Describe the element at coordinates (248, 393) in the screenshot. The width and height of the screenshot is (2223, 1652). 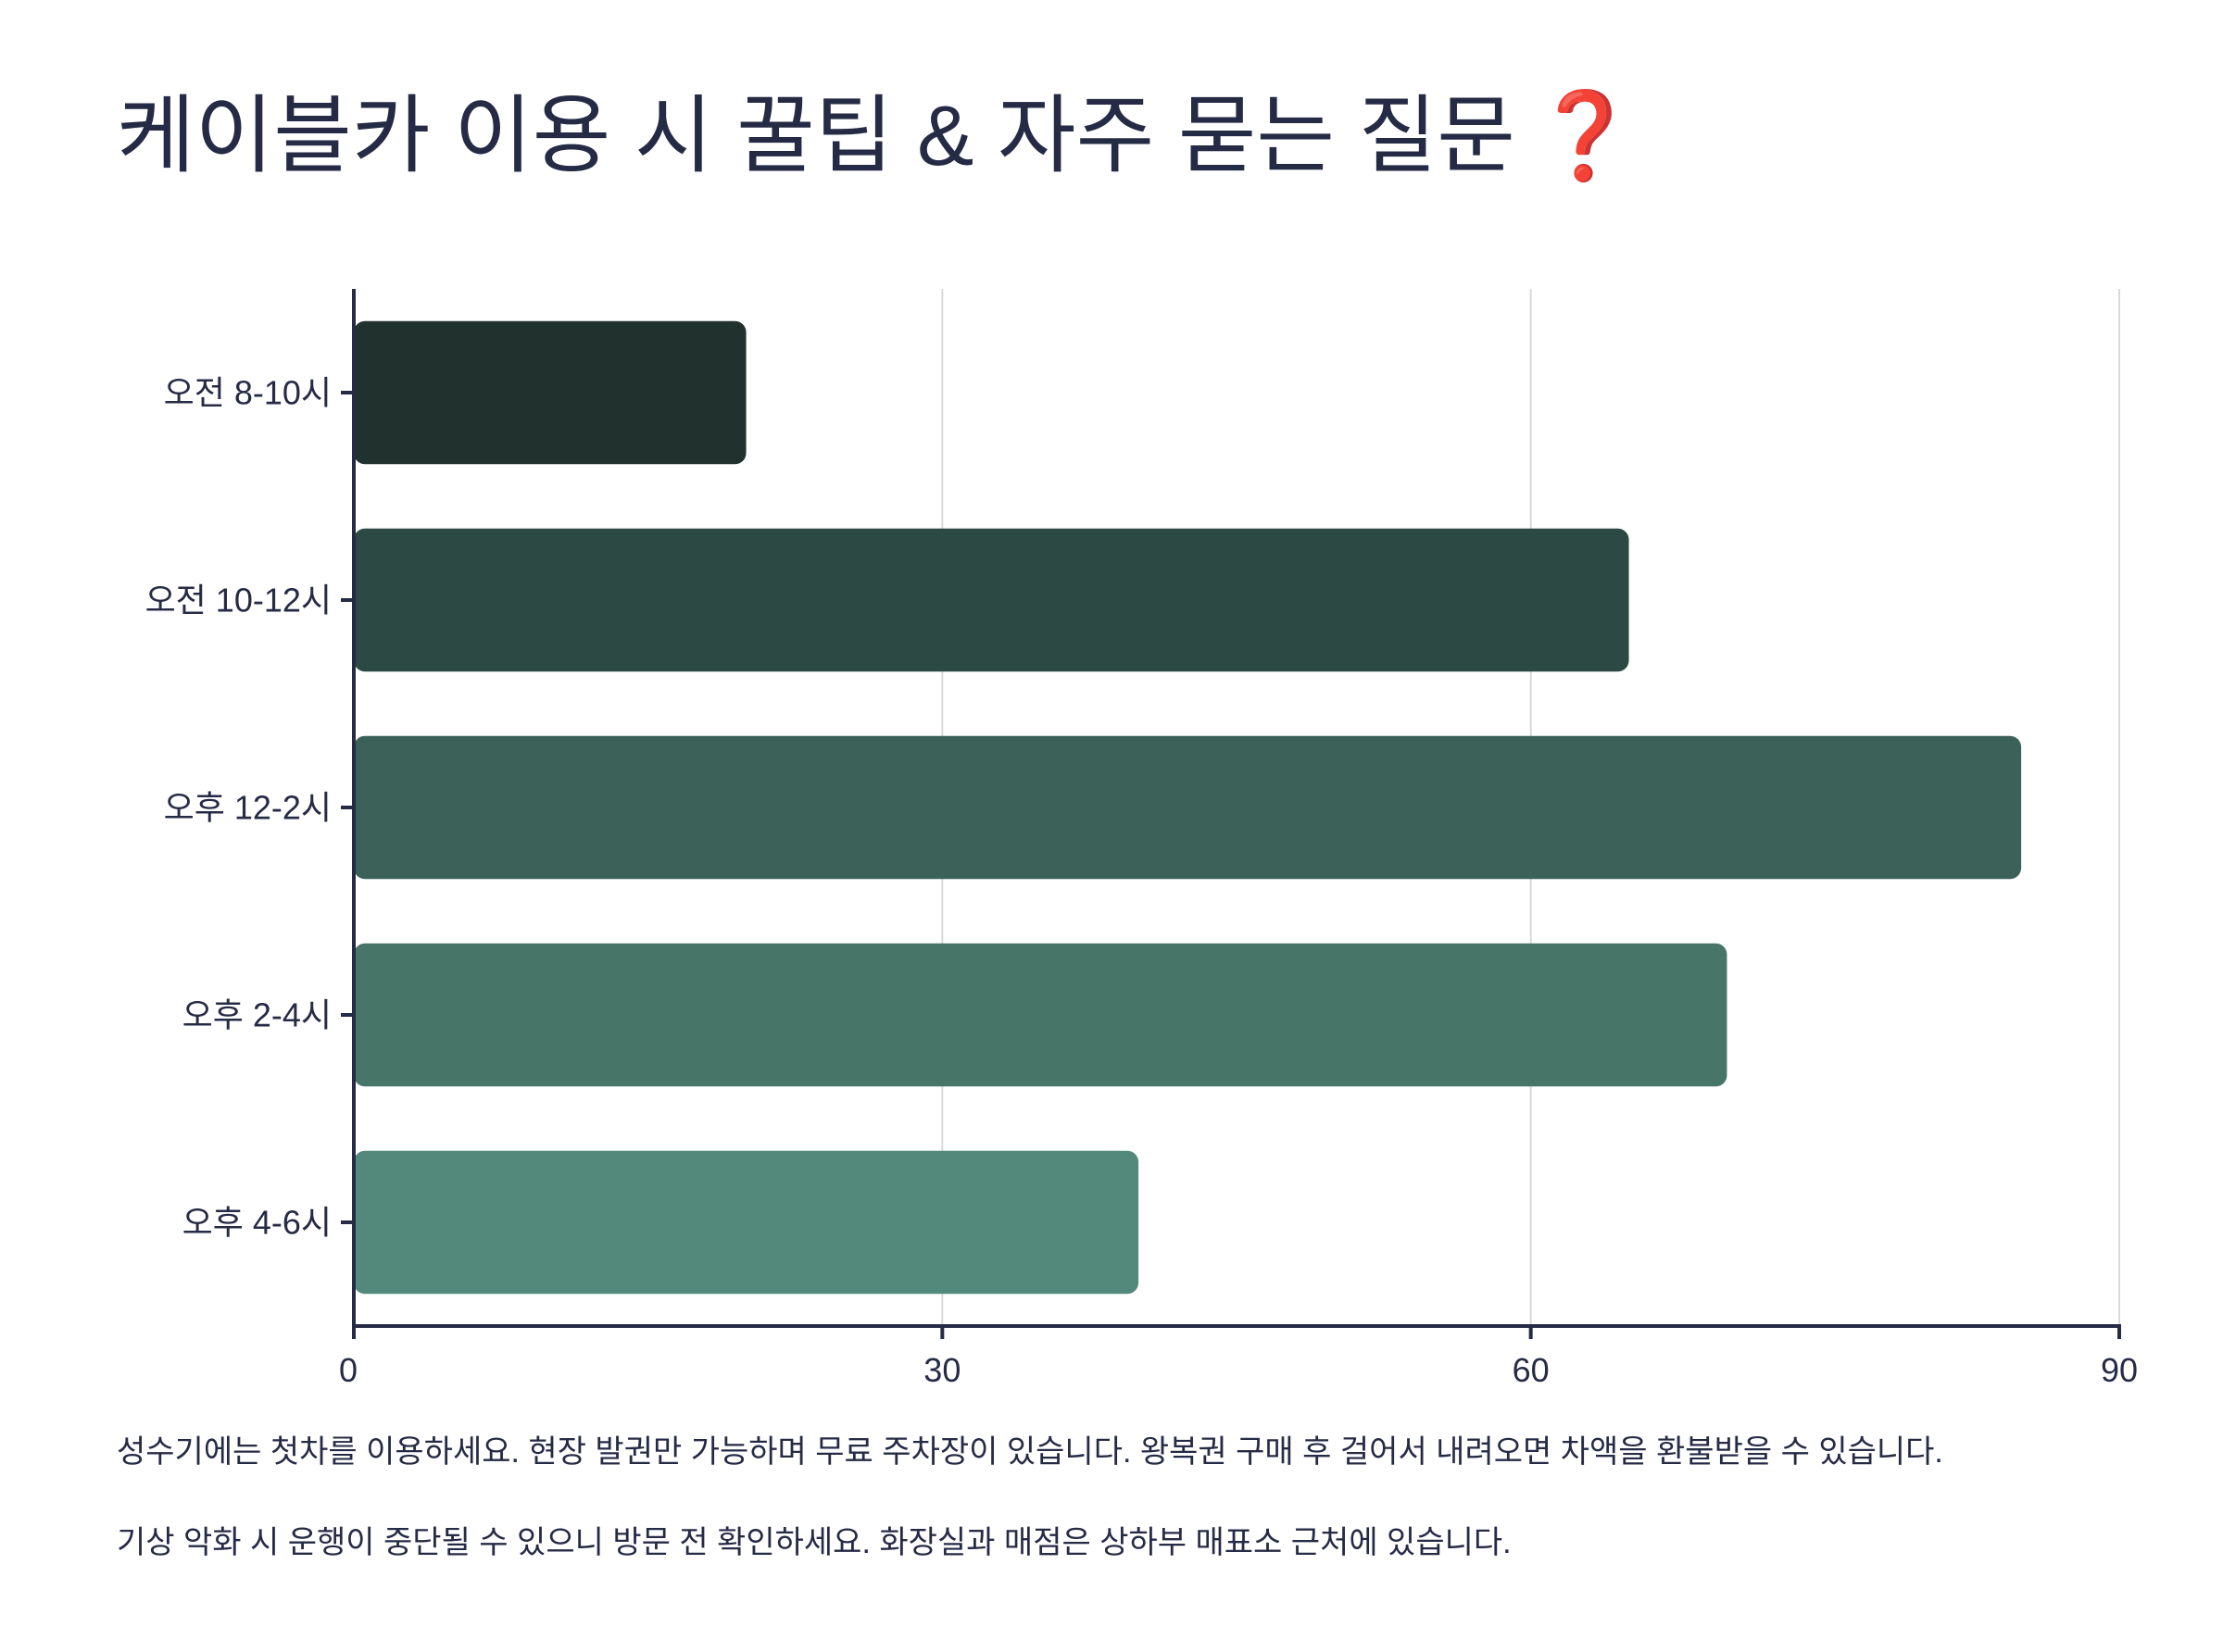
I see `y-tick-label: 오전 8-10시` at that location.